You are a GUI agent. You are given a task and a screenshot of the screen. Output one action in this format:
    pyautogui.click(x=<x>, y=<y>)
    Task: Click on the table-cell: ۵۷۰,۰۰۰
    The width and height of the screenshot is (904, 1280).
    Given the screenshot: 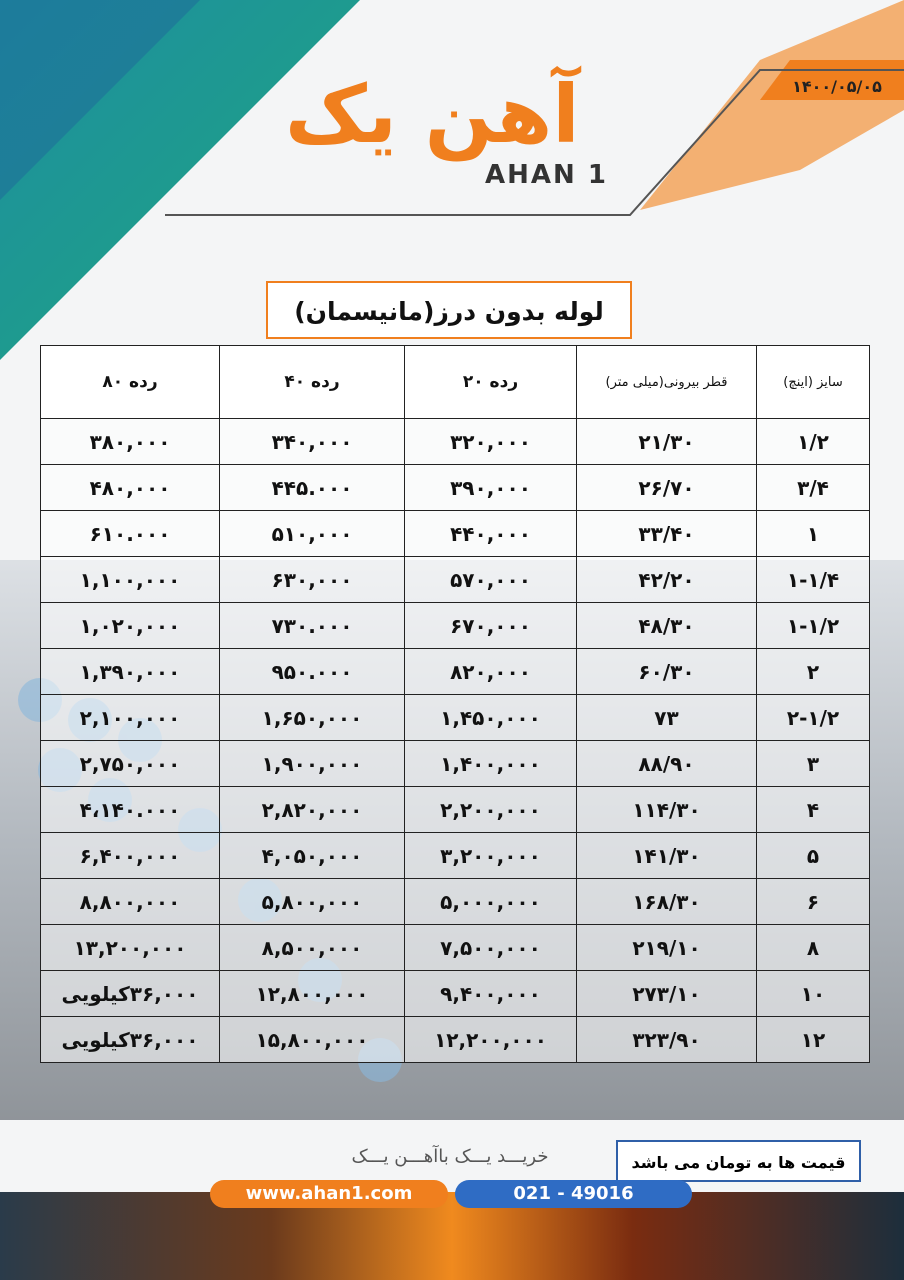 What is the action you would take?
    pyautogui.click(x=490, y=579)
    